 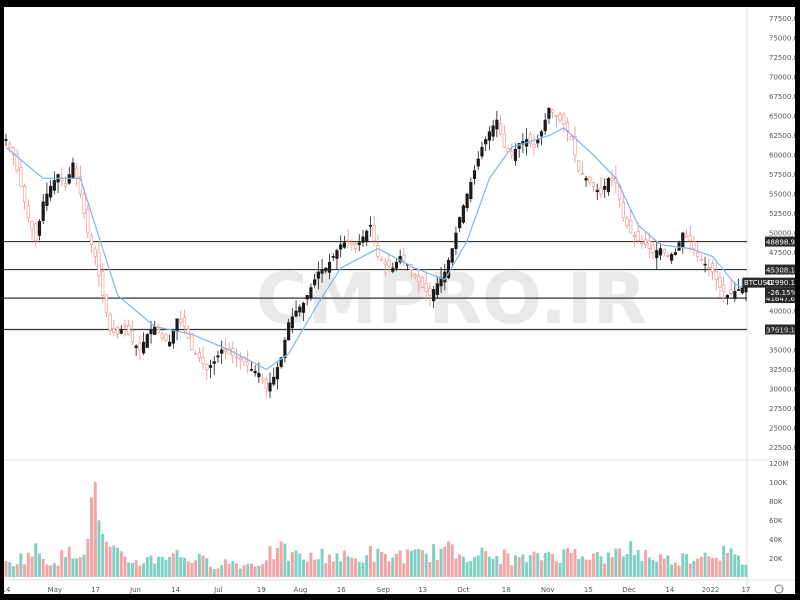 I want to click on time-tick-label: 17, so click(x=95, y=590).